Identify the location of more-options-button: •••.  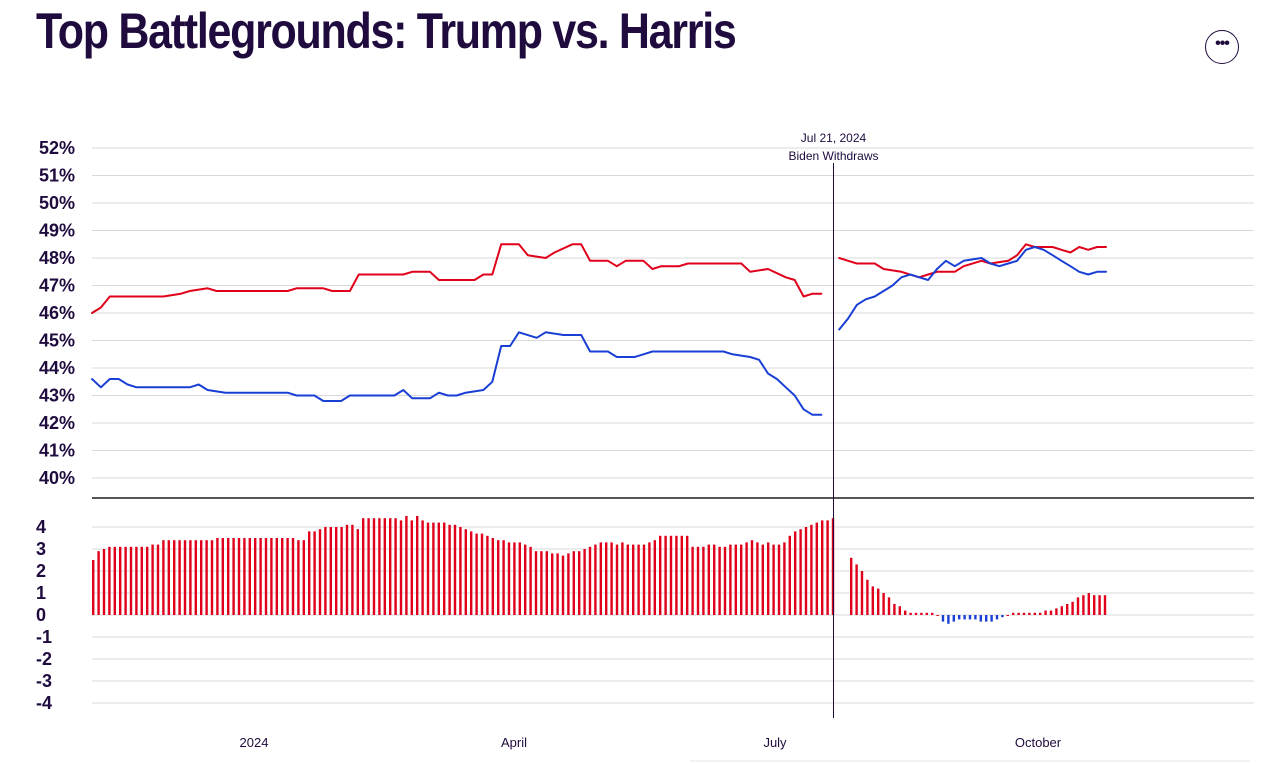
(1222, 47).